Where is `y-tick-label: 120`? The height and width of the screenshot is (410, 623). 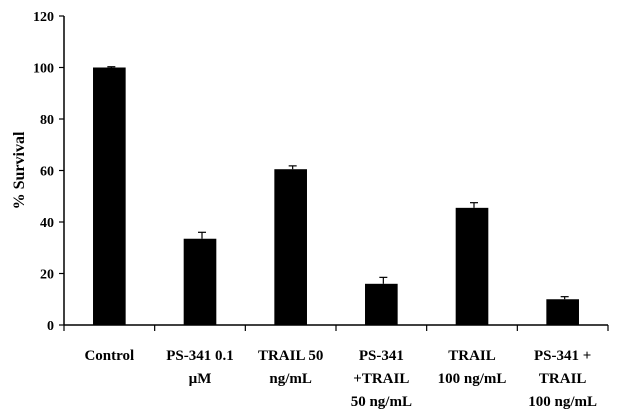
y-tick-label: 120 is located at coordinates (43, 17).